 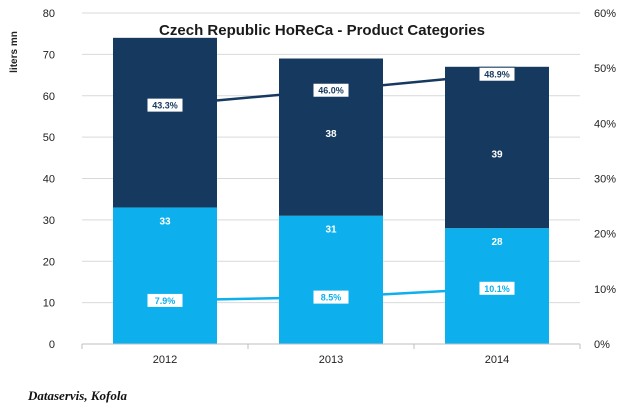 I want to click on line-point-label: 7.9%, so click(x=165, y=301).